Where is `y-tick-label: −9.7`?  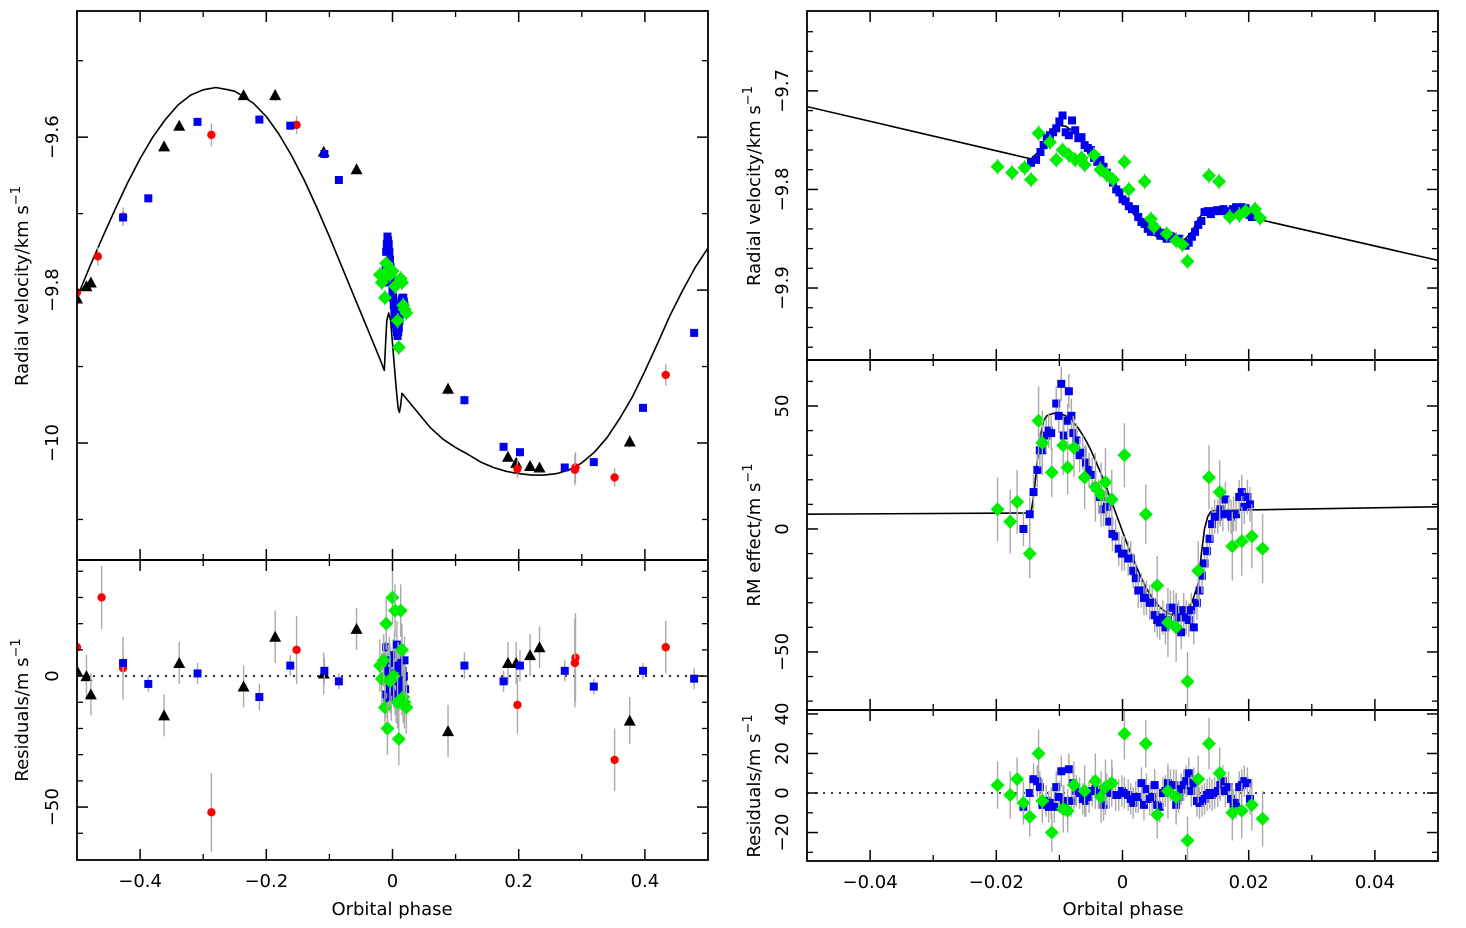
y-tick-label: −9.7 is located at coordinates (782, 91).